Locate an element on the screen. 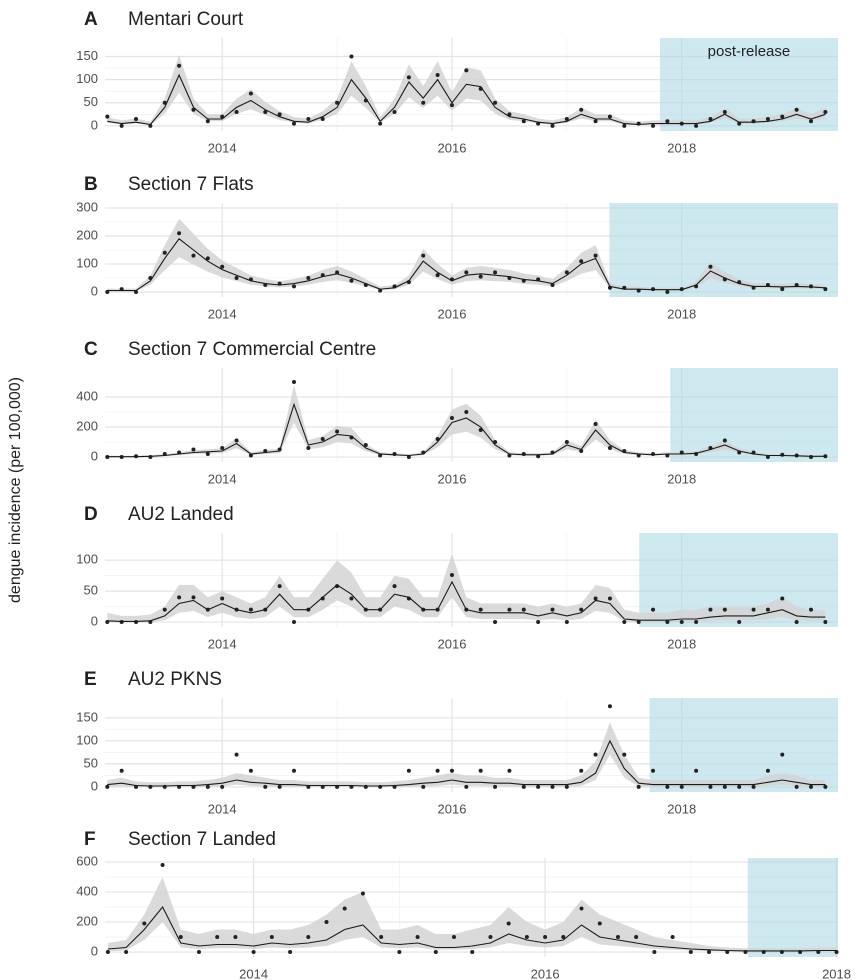 This screenshot has height=980, width=866. panel-letter: A is located at coordinates (91, 19).